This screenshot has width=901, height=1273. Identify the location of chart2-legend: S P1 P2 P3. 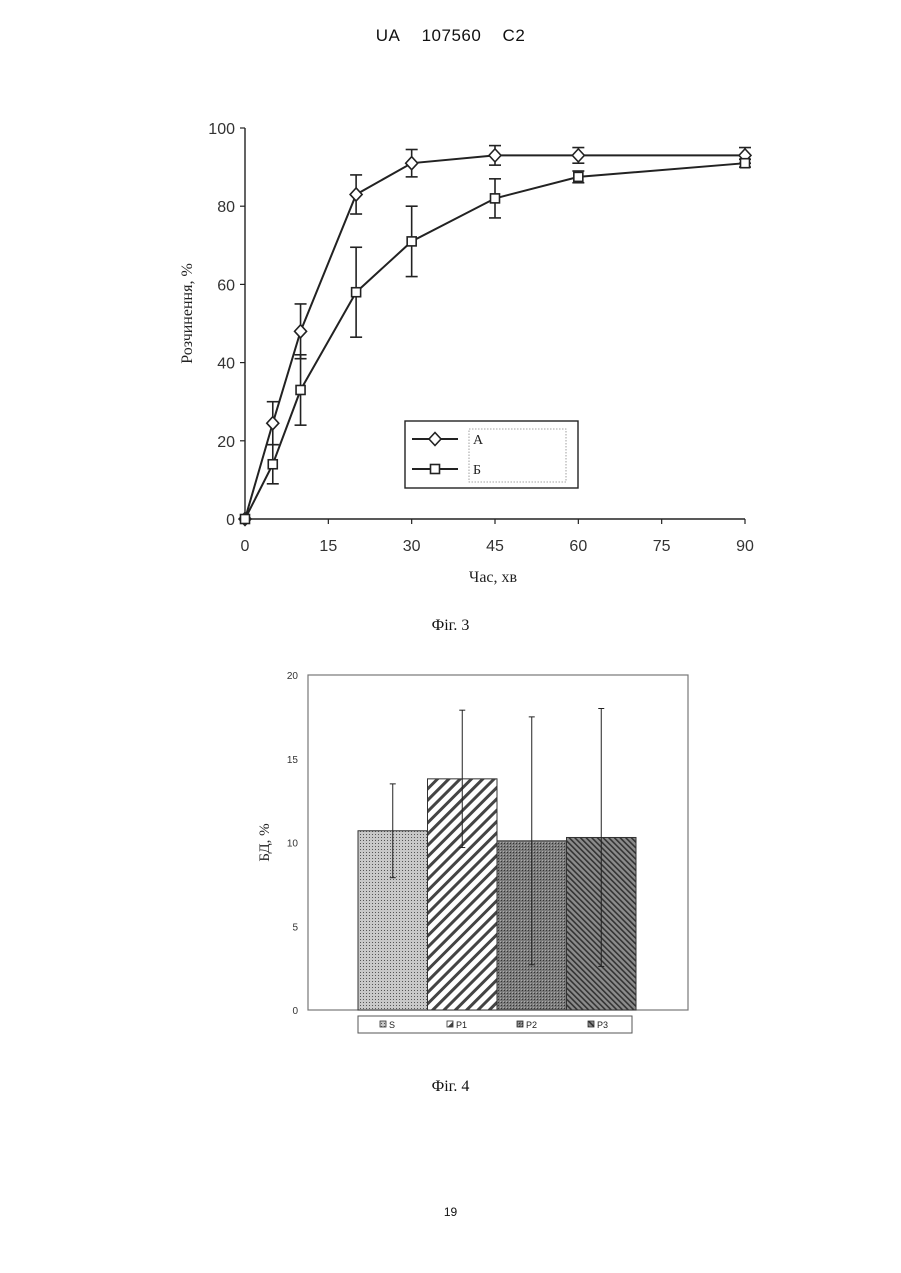
(495, 1024).